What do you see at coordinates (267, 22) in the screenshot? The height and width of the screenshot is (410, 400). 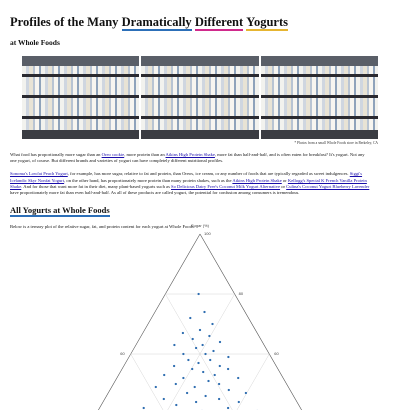 I see `title-highlight-yogurts: Yogurts` at bounding box center [267, 22].